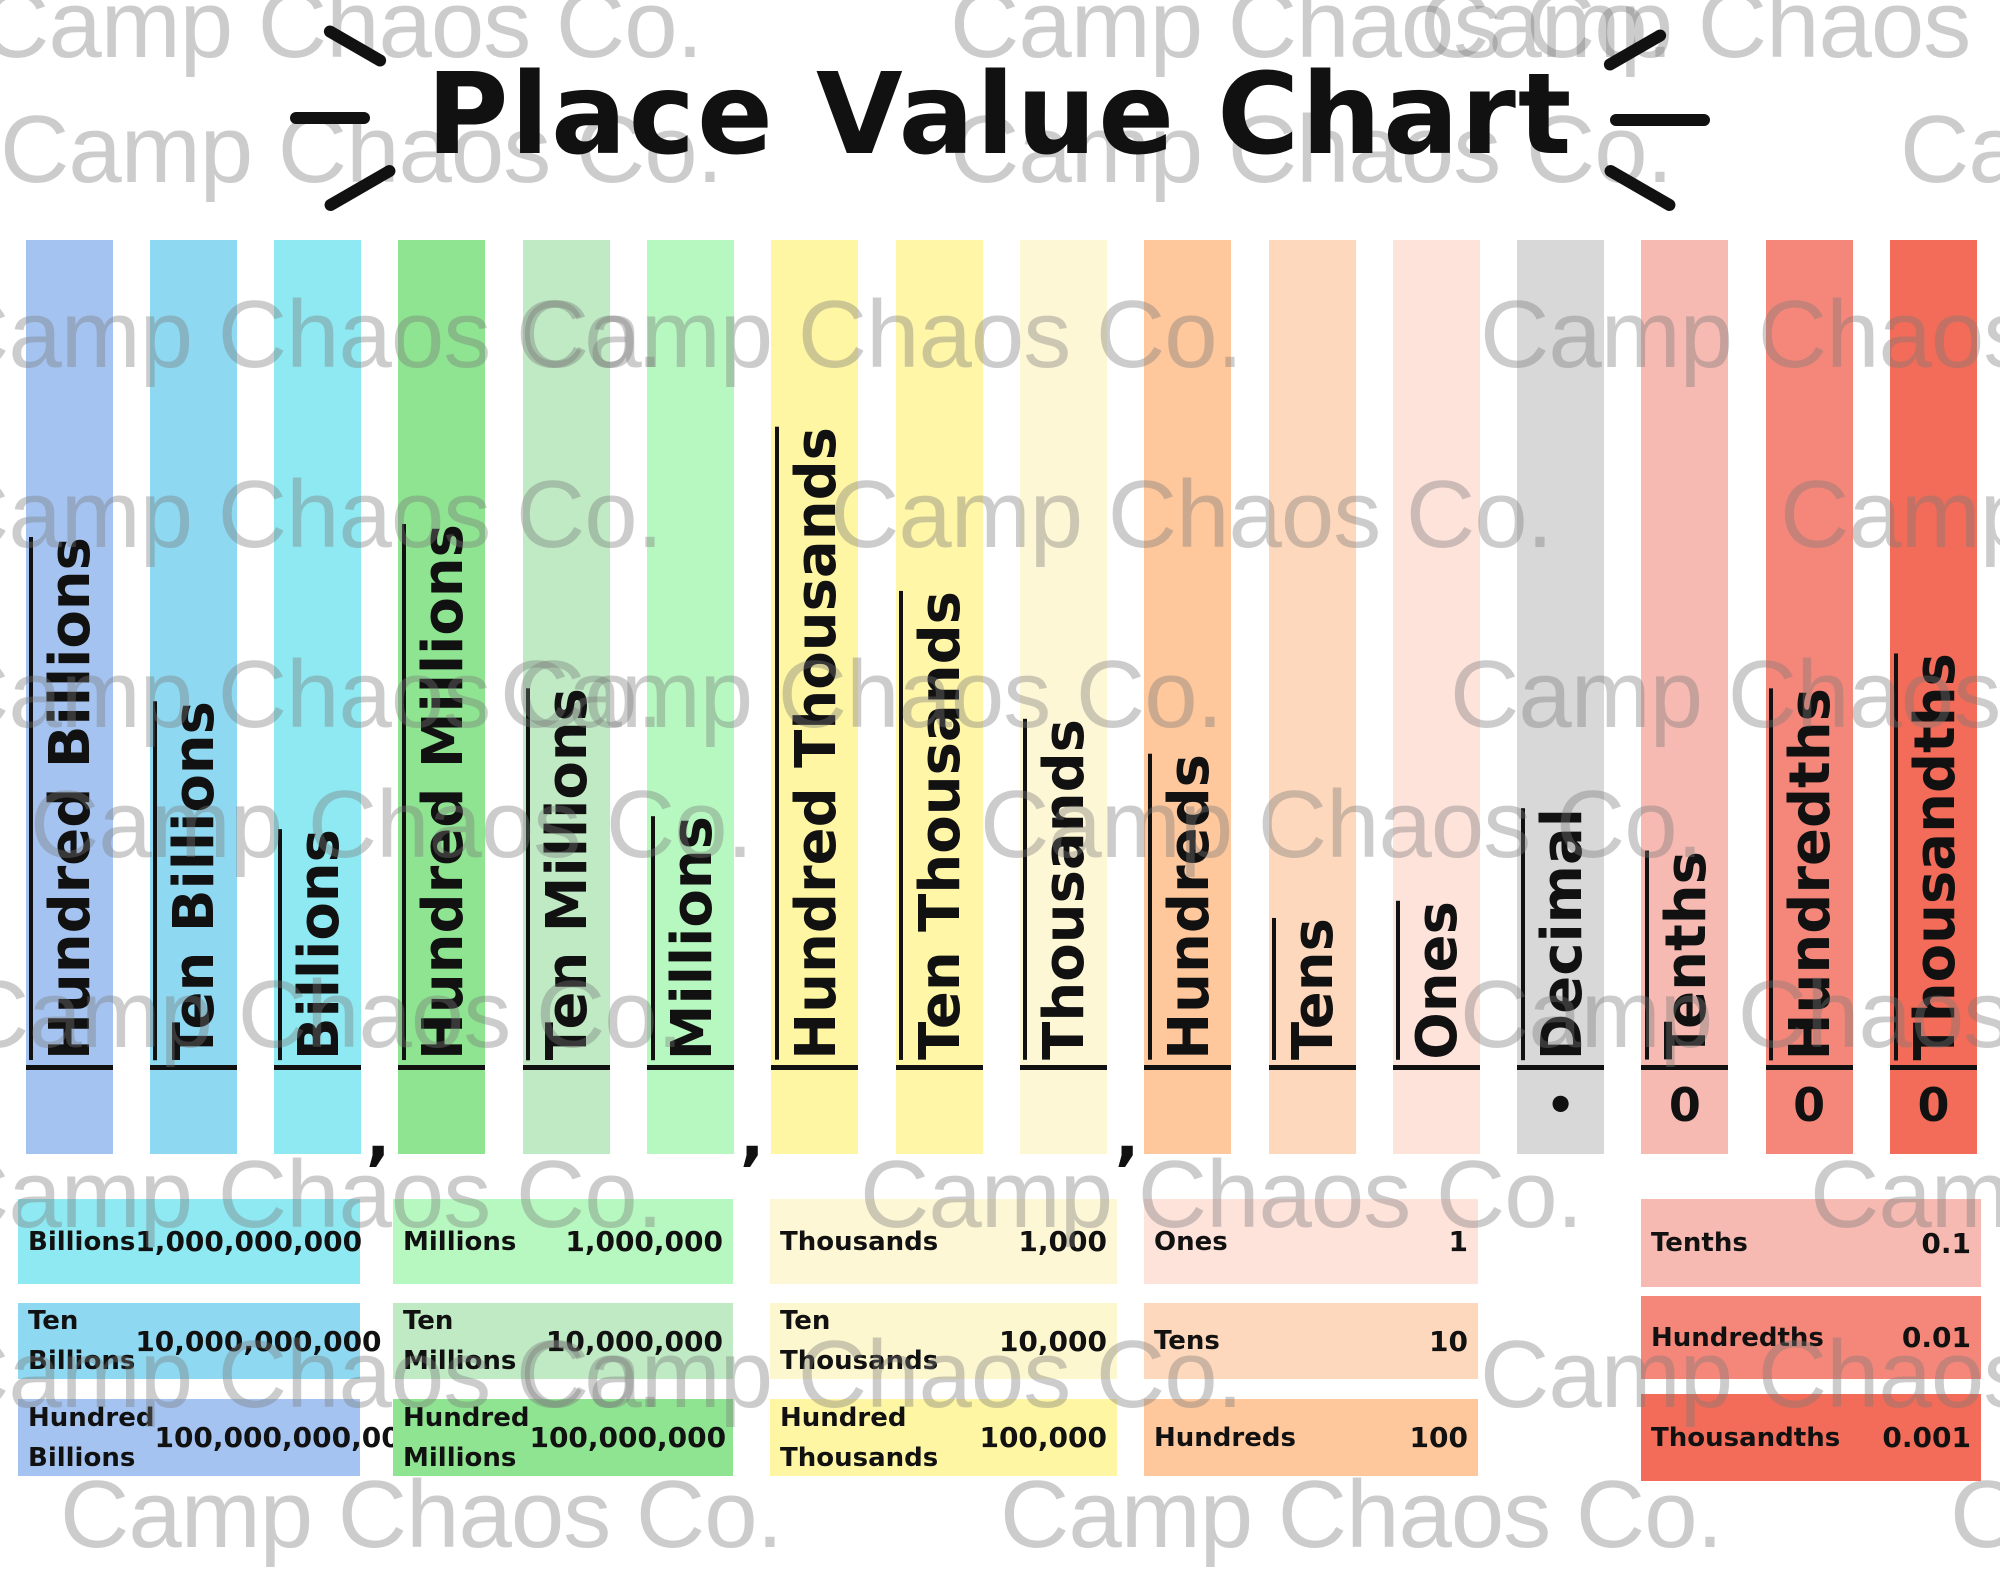 The height and width of the screenshot is (1570, 2000). I want to click on place-name: Millions, so click(460, 1241).